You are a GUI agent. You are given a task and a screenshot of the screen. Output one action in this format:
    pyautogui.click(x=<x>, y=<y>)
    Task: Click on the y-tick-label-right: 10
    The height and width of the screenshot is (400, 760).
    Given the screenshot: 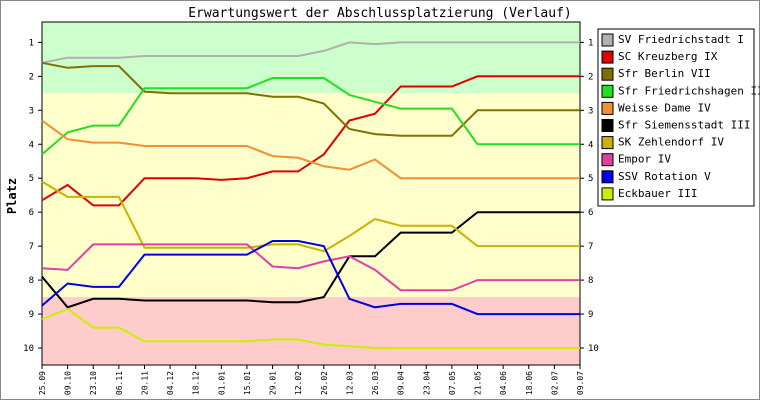 What is the action you would take?
    pyautogui.click(x=593, y=349)
    